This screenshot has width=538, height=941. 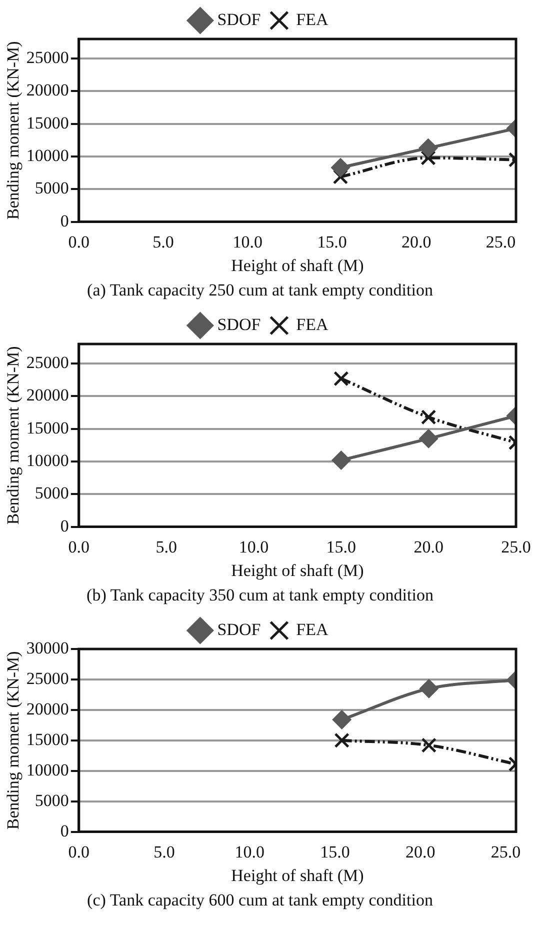 What do you see at coordinates (260, 290) in the screenshot?
I see `text: (a) Tank capacity 250 cum at tank empty condition` at bounding box center [260, 290].